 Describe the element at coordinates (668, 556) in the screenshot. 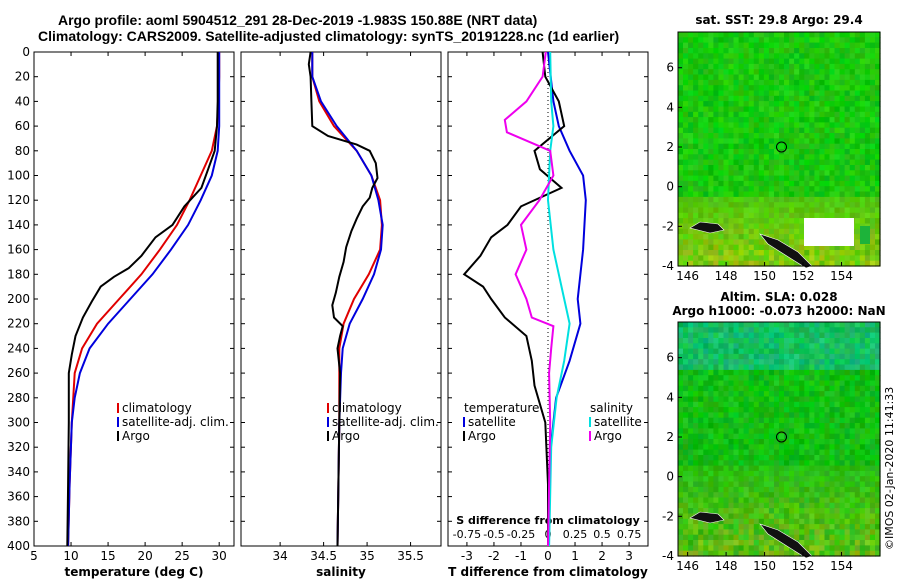

I see `y-tick-label: -4` at that location.